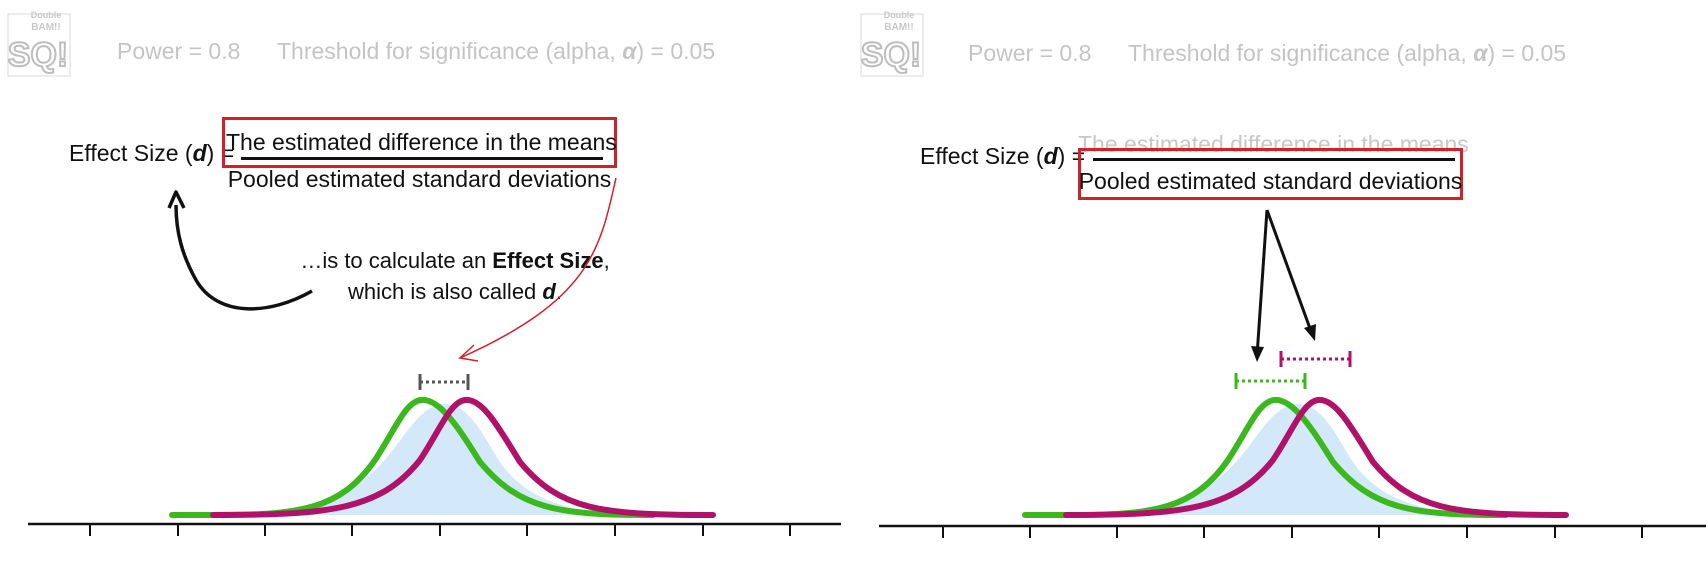 The width and height of the screenshot is (1706, 581). I want to click on green-sd-bracket, so click(1270, 381).